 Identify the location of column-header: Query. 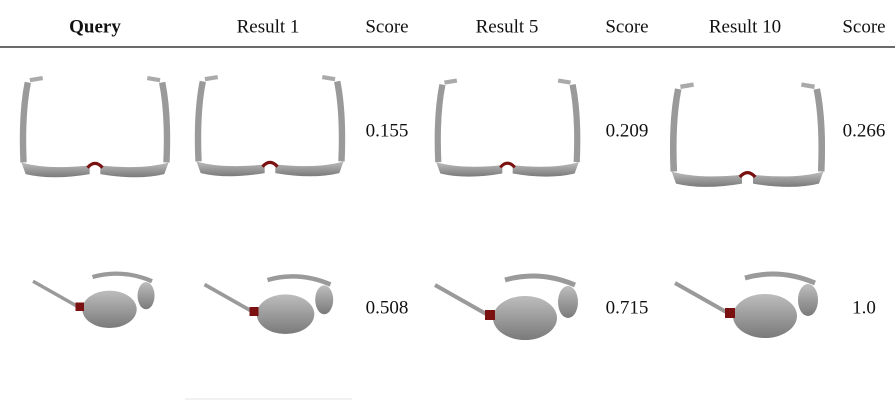
(95, 26).